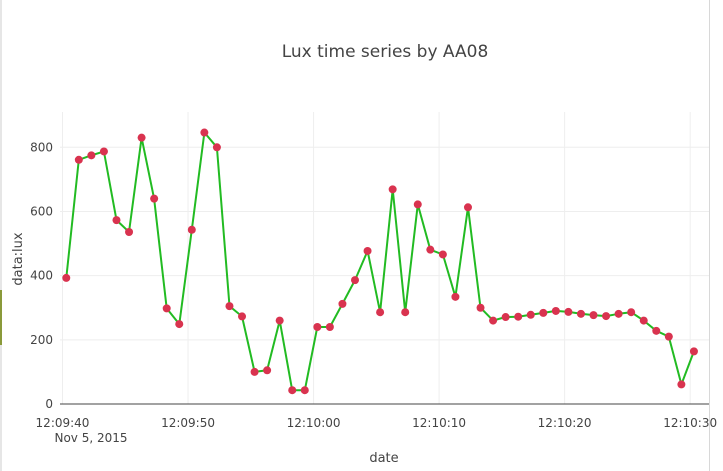  What do you see at coordinates (90, 438) in the screenshot?
I see `x-date-label: Nov 5, 2015` at bounding box center [90, 438].